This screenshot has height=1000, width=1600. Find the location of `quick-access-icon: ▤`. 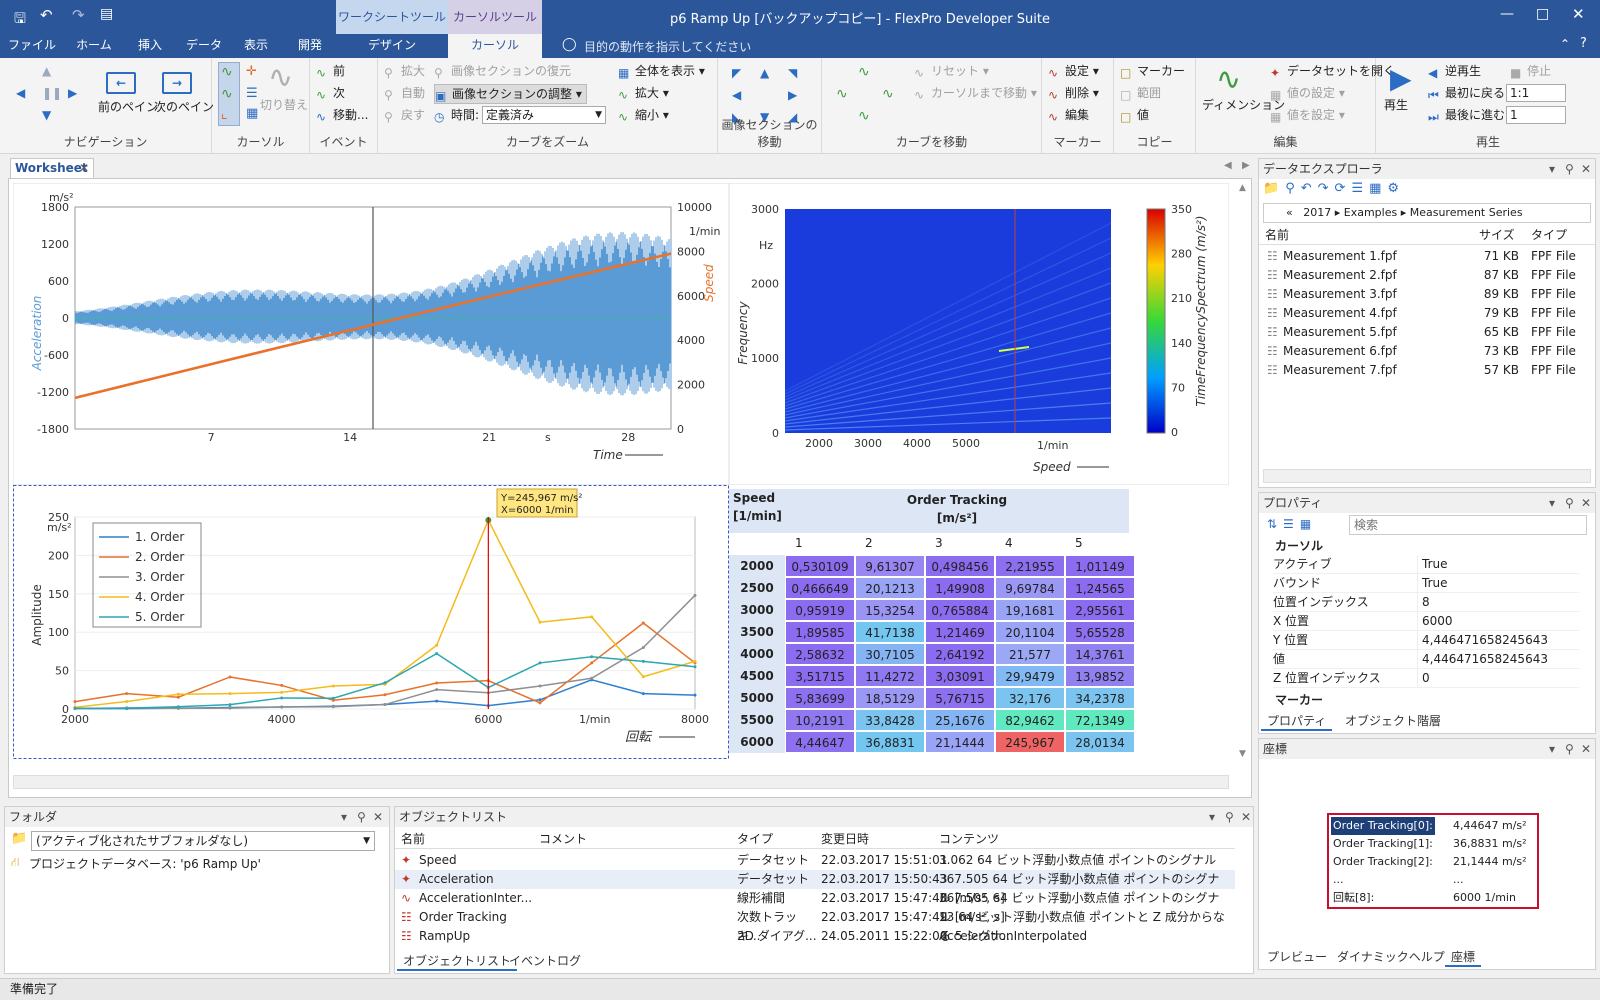

quick-access-icon: ▤ is located at coordinates (107, 14).